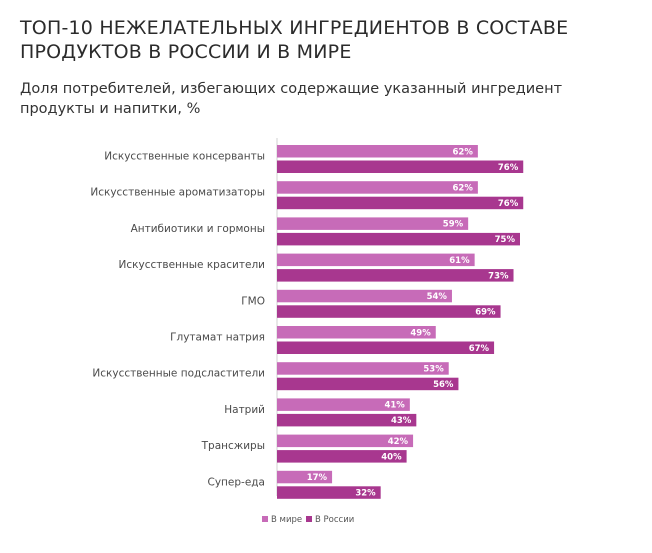  I want to click on data-label: 73%, so click(498, 276).